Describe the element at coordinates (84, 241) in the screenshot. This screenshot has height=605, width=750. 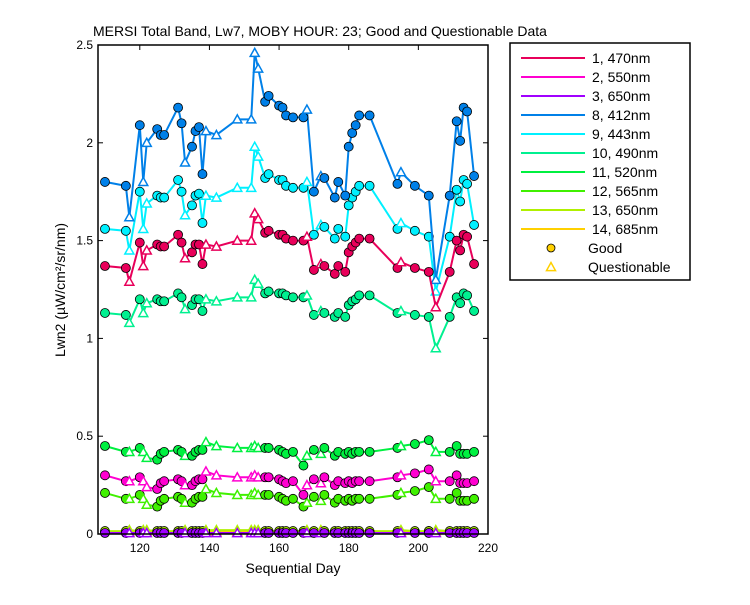
I see `y-tick-label: 1.5` at that location.